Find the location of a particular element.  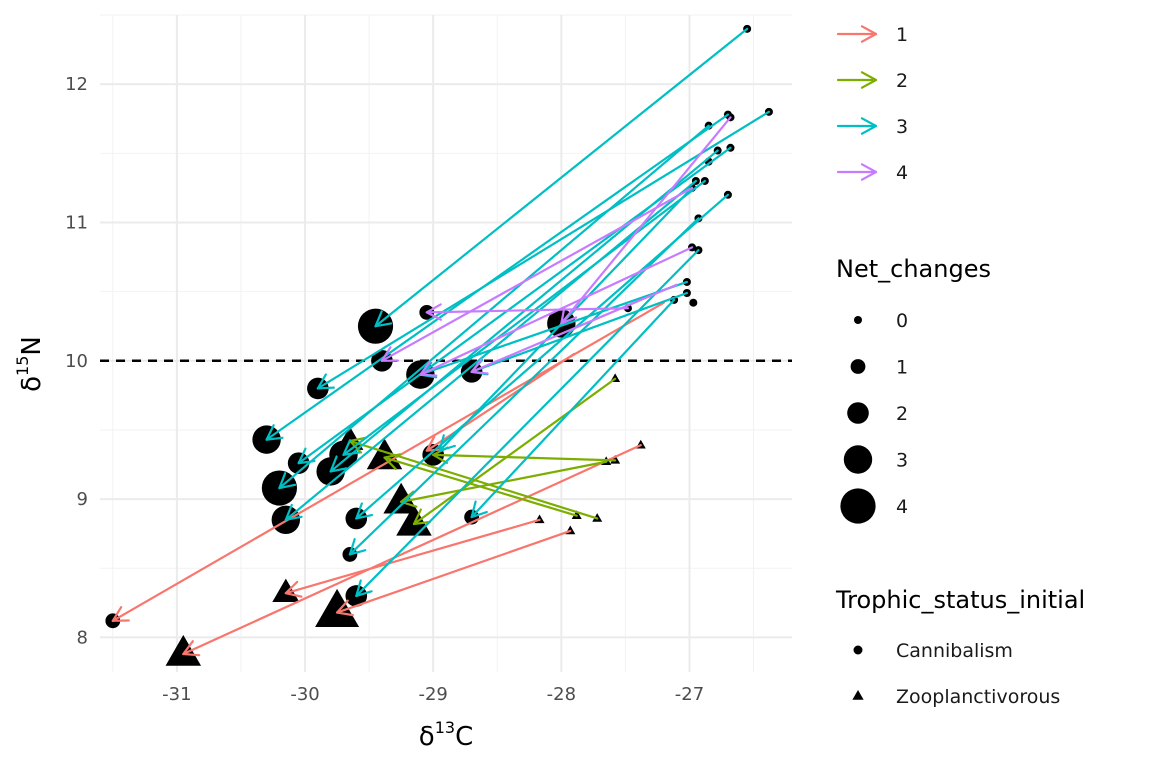

x-tick-label: -28 is located at coordinates (561, 694).